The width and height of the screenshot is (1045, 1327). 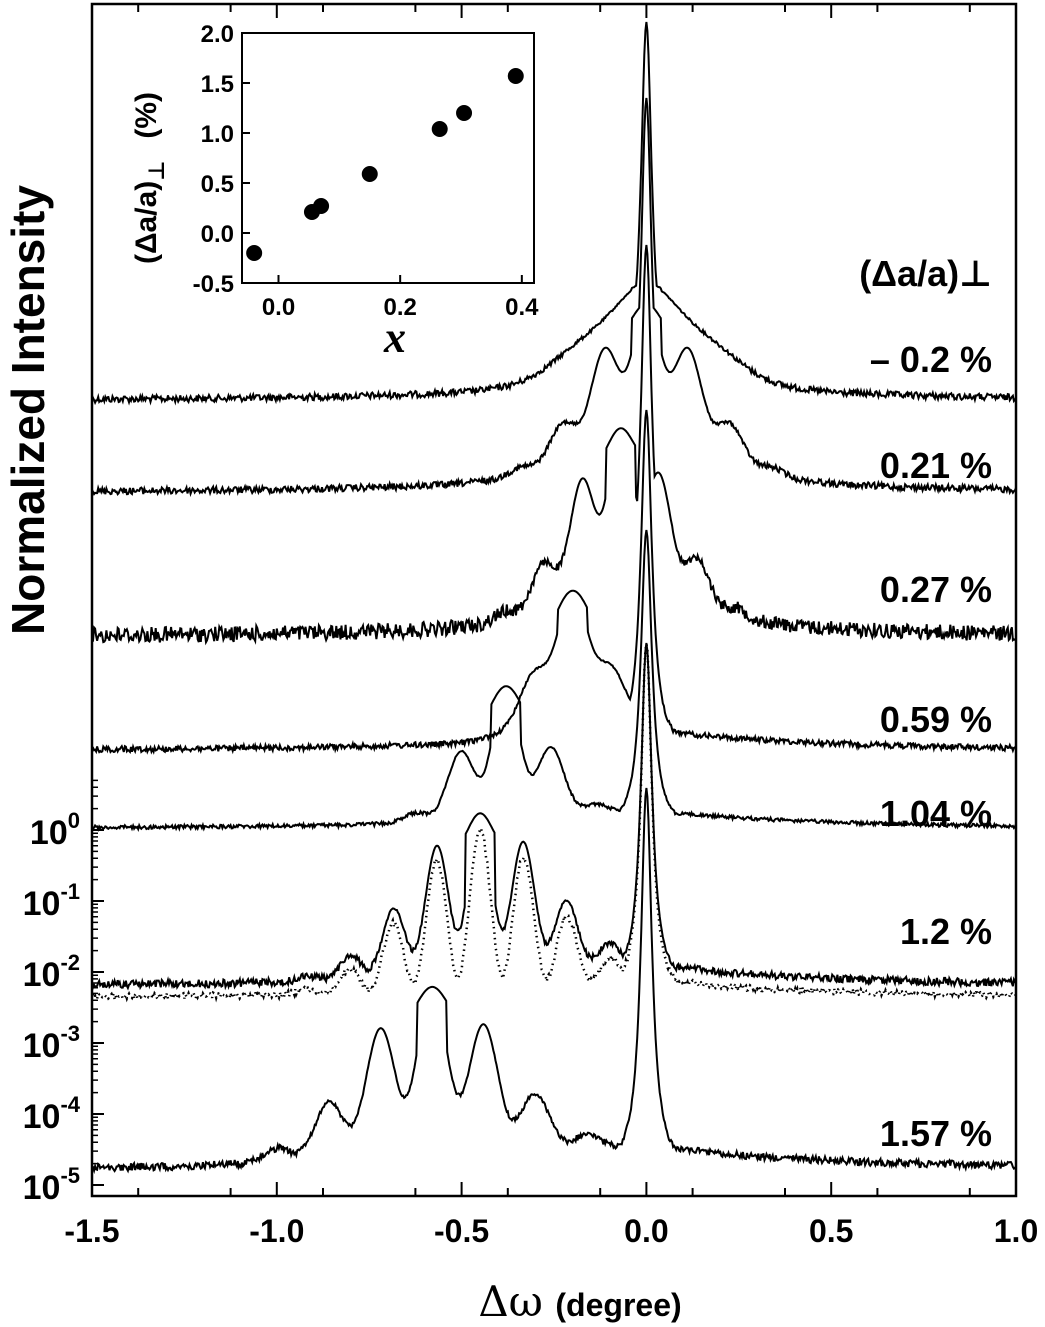 I want to click on x-tick-label: 1.0, so click(x=1016, y=1231).